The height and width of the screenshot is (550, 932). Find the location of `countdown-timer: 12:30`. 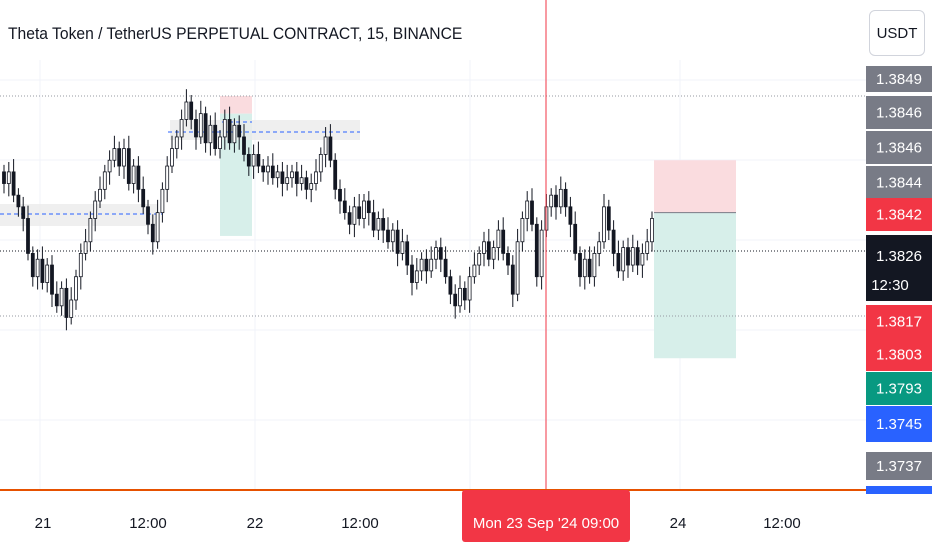

countdown-timer: 12:30 is located at coordinates (890, 285).